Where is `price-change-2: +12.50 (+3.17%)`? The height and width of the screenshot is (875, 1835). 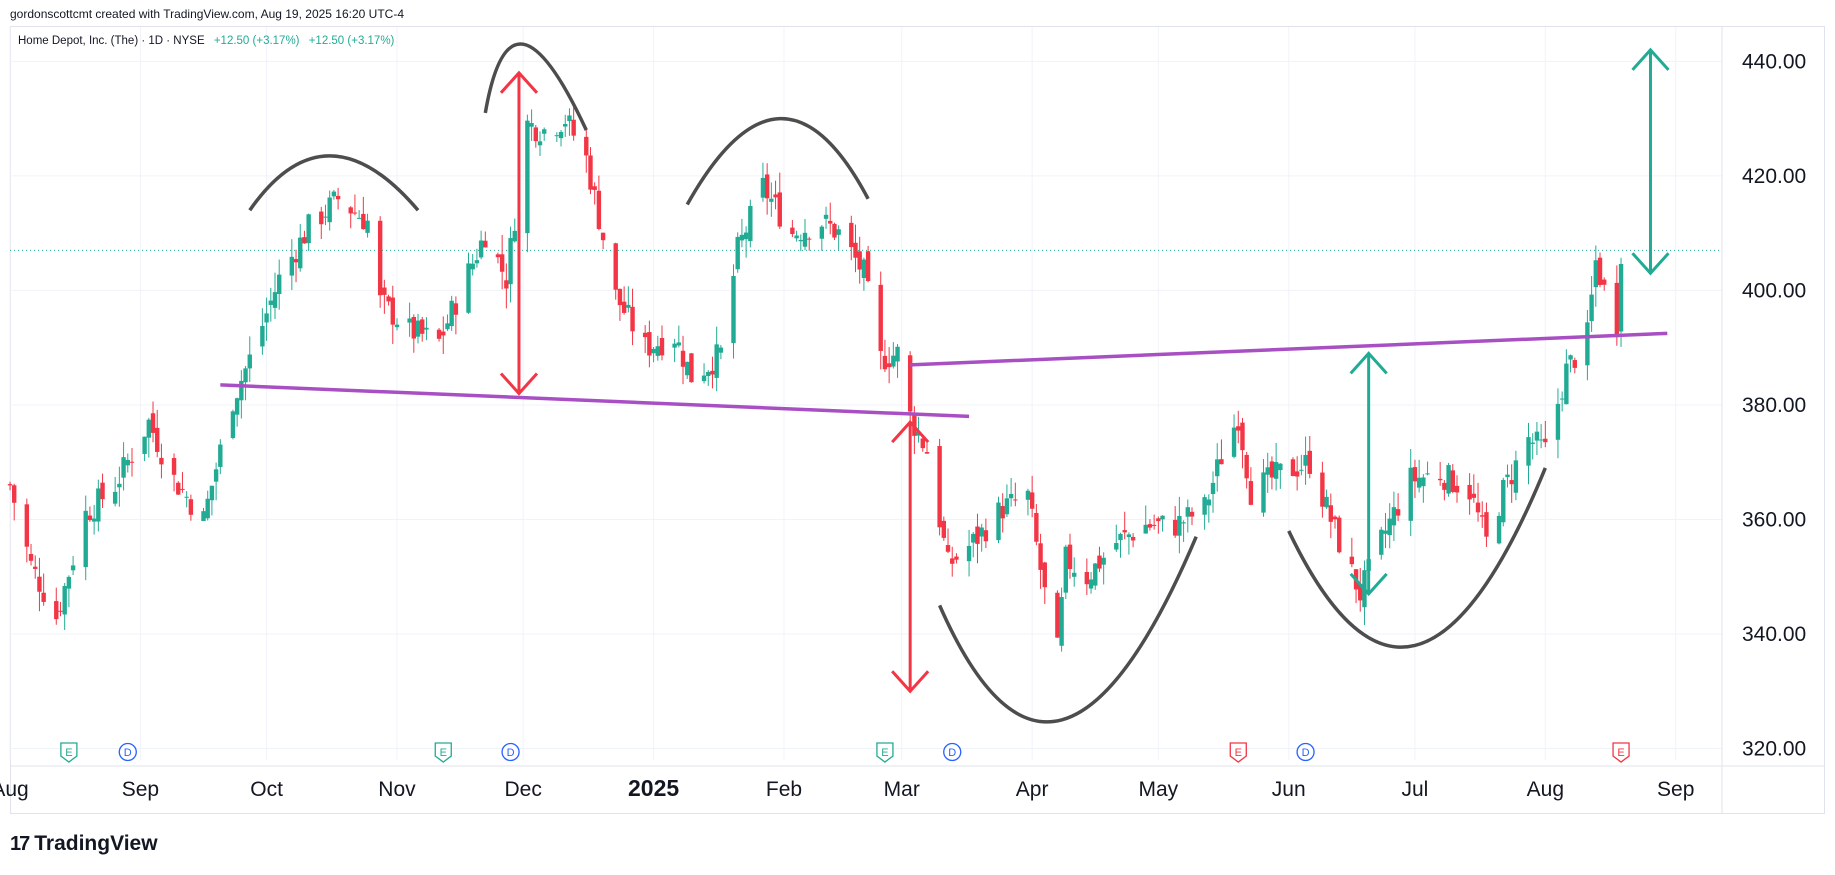 price-change-2: +12.50 (+3.17%) is located at coordinates (351, 41).